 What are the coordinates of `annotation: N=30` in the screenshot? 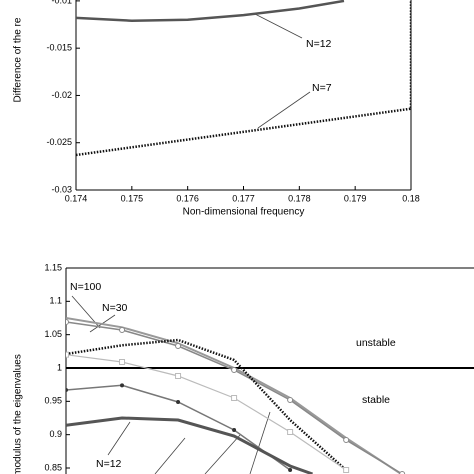 It's located at (115, 308).